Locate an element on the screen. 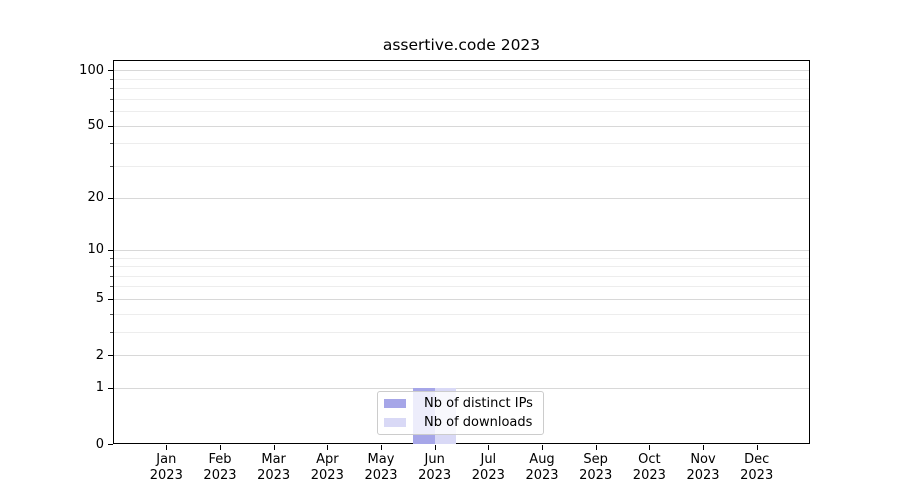 This screenshot has height=500, width=900. y-tick-label: 5 is located at coordinates (99, 299).